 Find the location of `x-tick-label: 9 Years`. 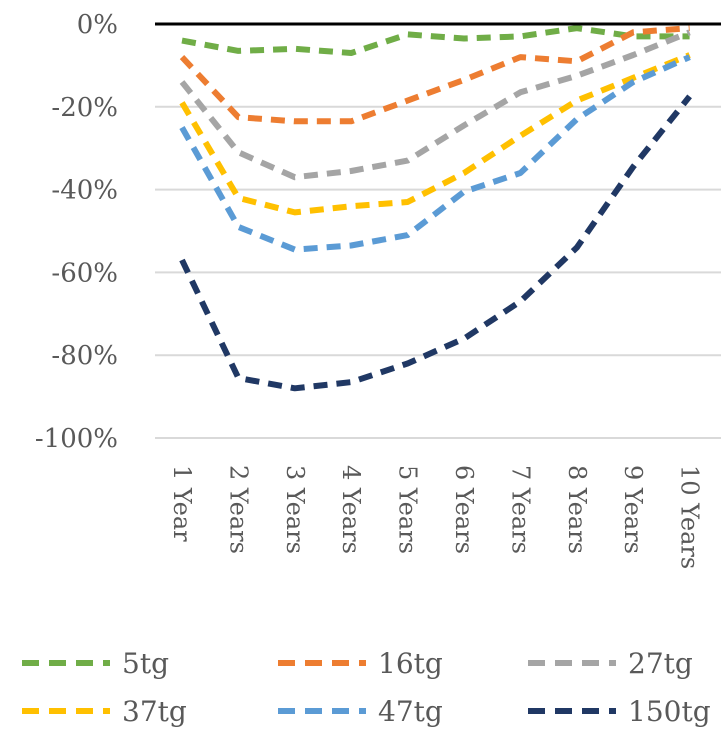

x-tick-label: 9 Years is located at coordinates (633, 509).